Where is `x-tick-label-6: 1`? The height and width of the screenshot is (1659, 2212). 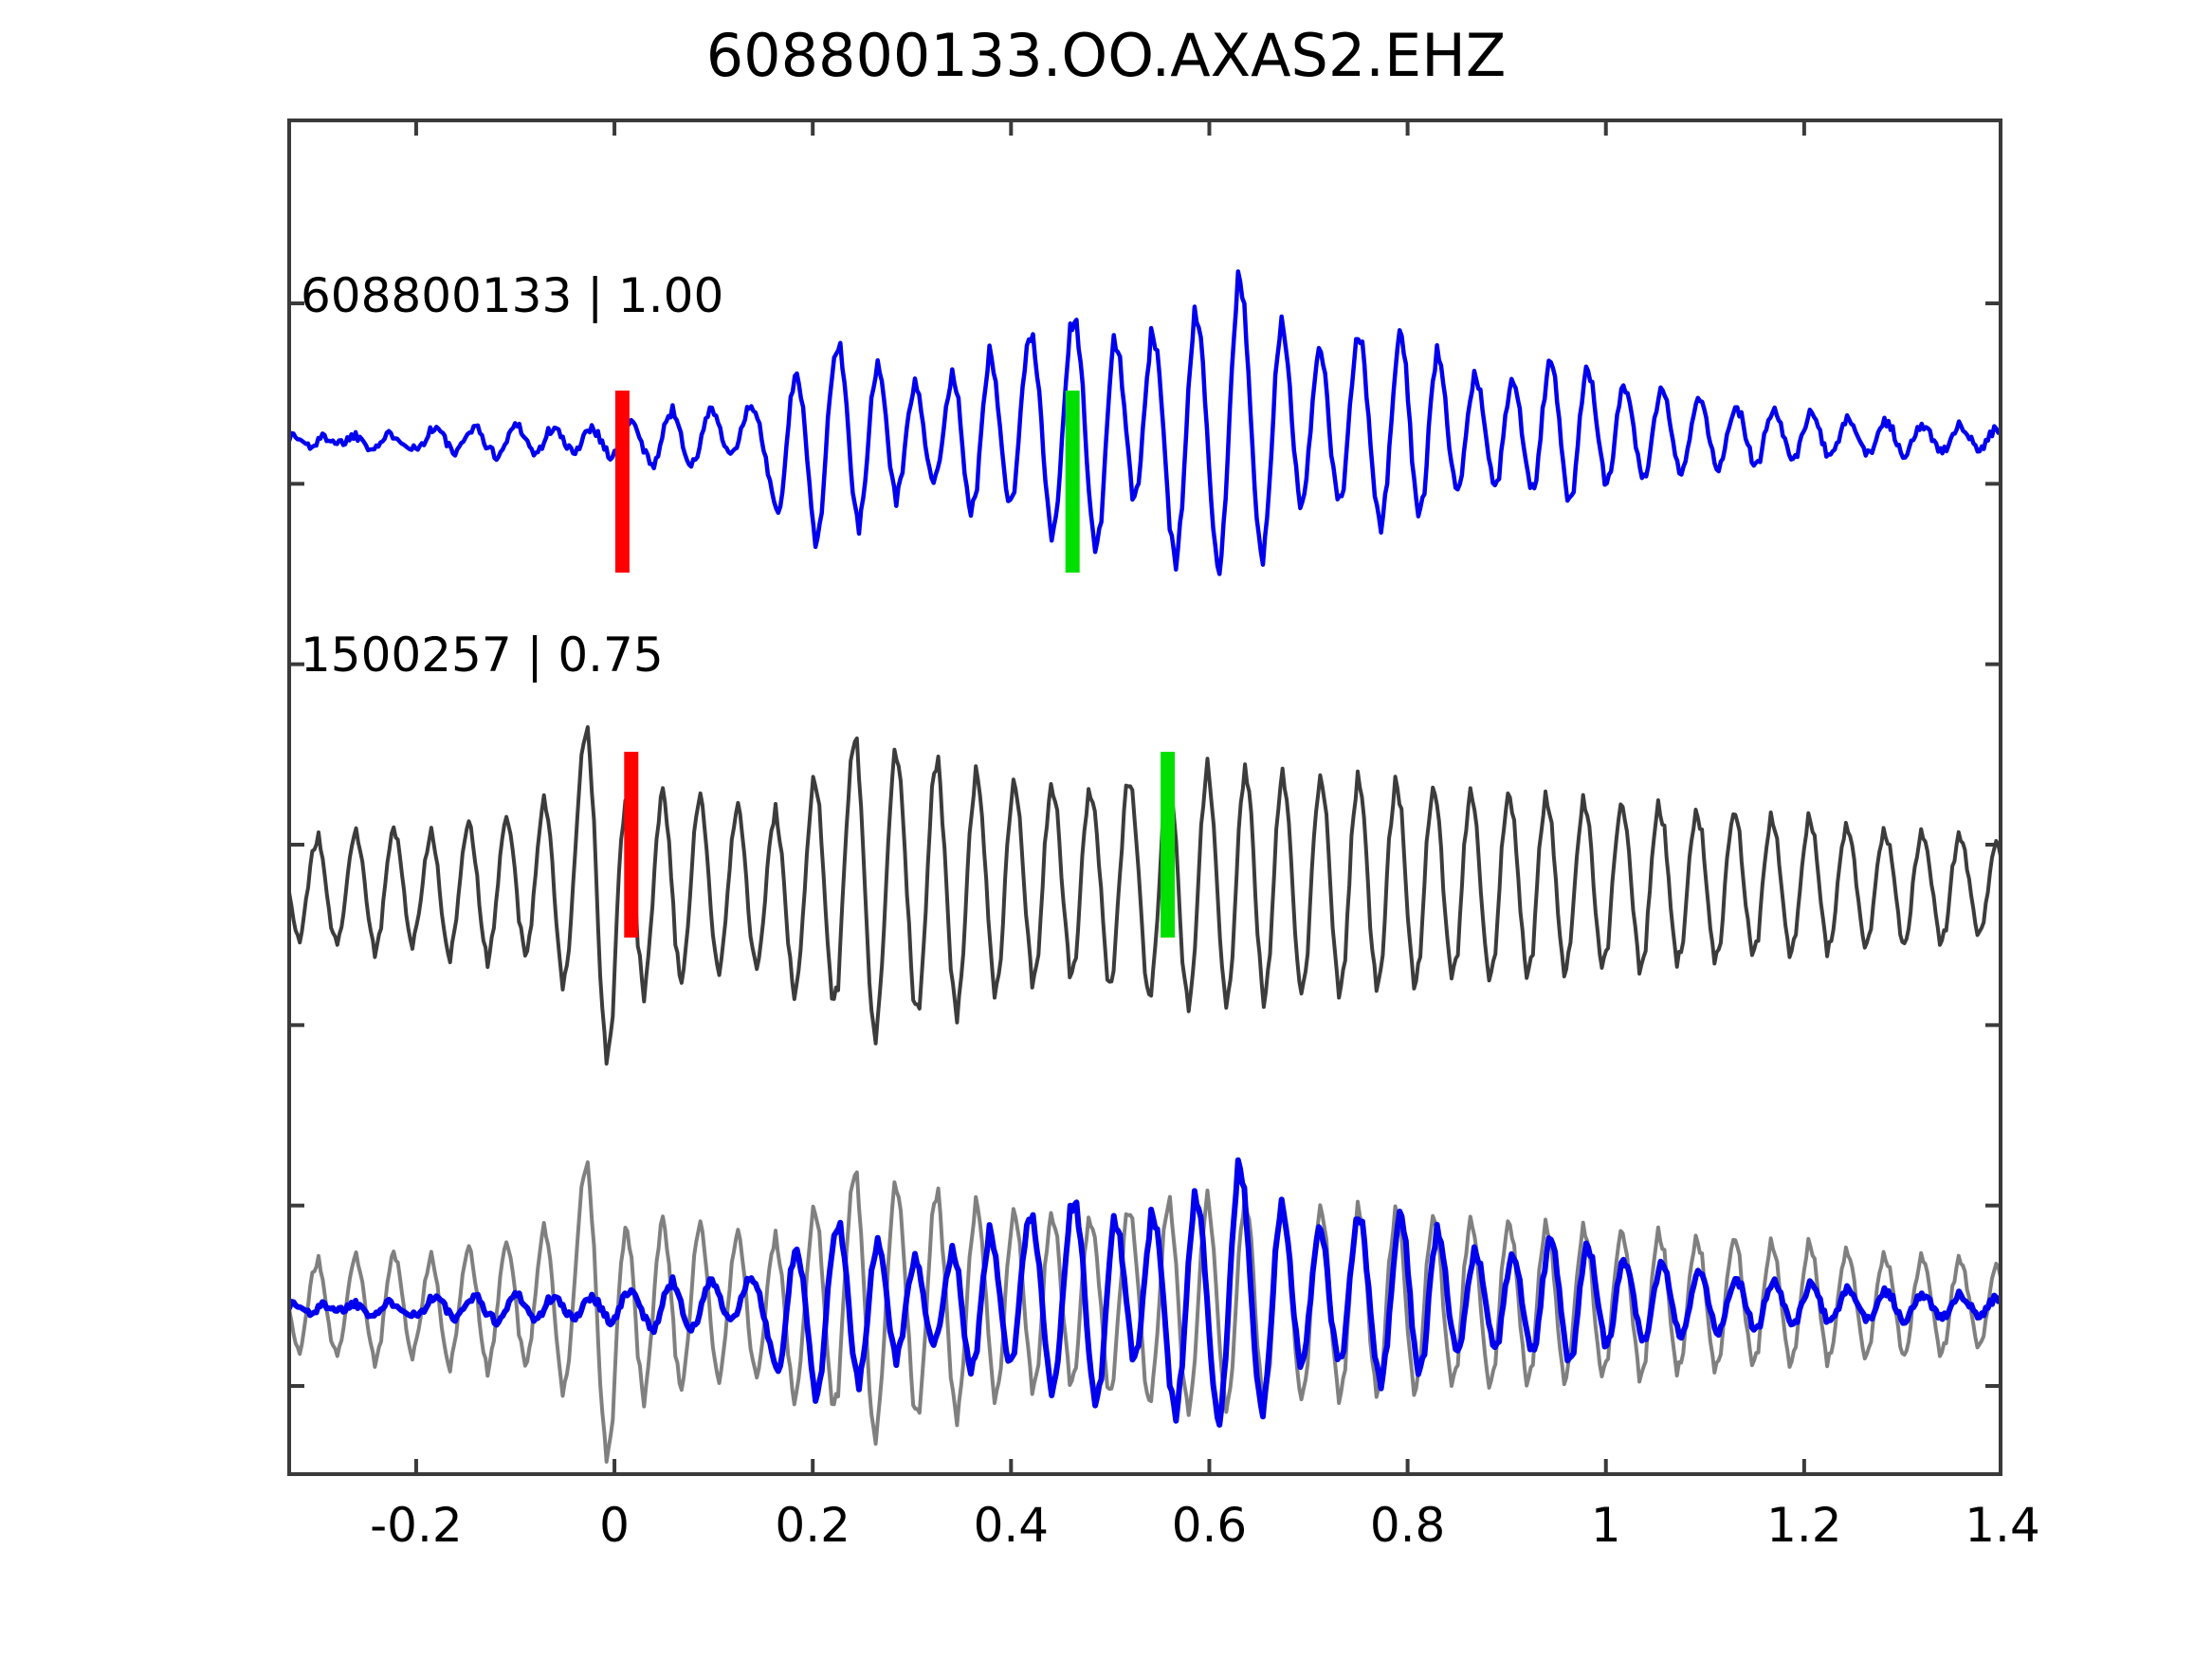
x-tick-label-6: 1 is located at coordinates (1605, 1525).